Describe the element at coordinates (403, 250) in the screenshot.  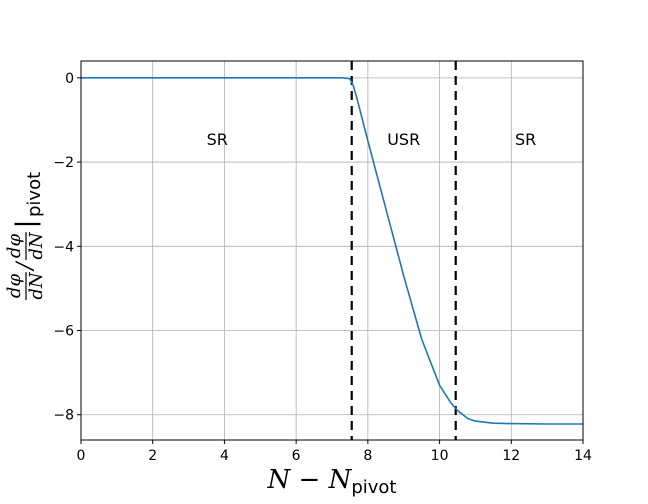
I see `region-boundaries` at that location.